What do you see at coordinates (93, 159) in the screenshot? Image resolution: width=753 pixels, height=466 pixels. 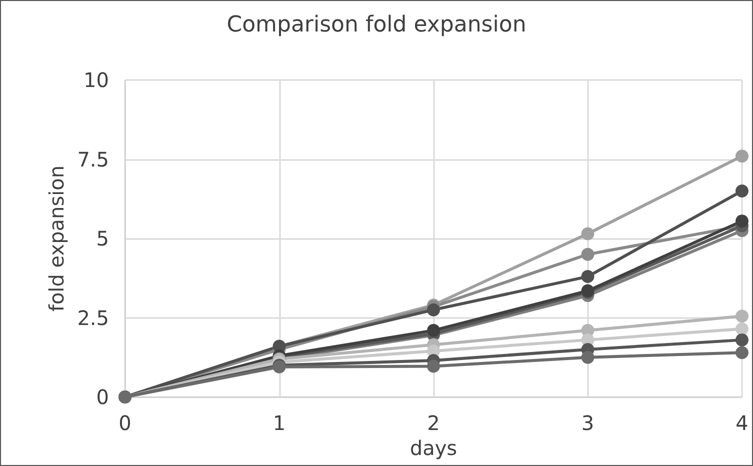 I see `y-tick-label: 7.5` at bounding box center [93, 159].